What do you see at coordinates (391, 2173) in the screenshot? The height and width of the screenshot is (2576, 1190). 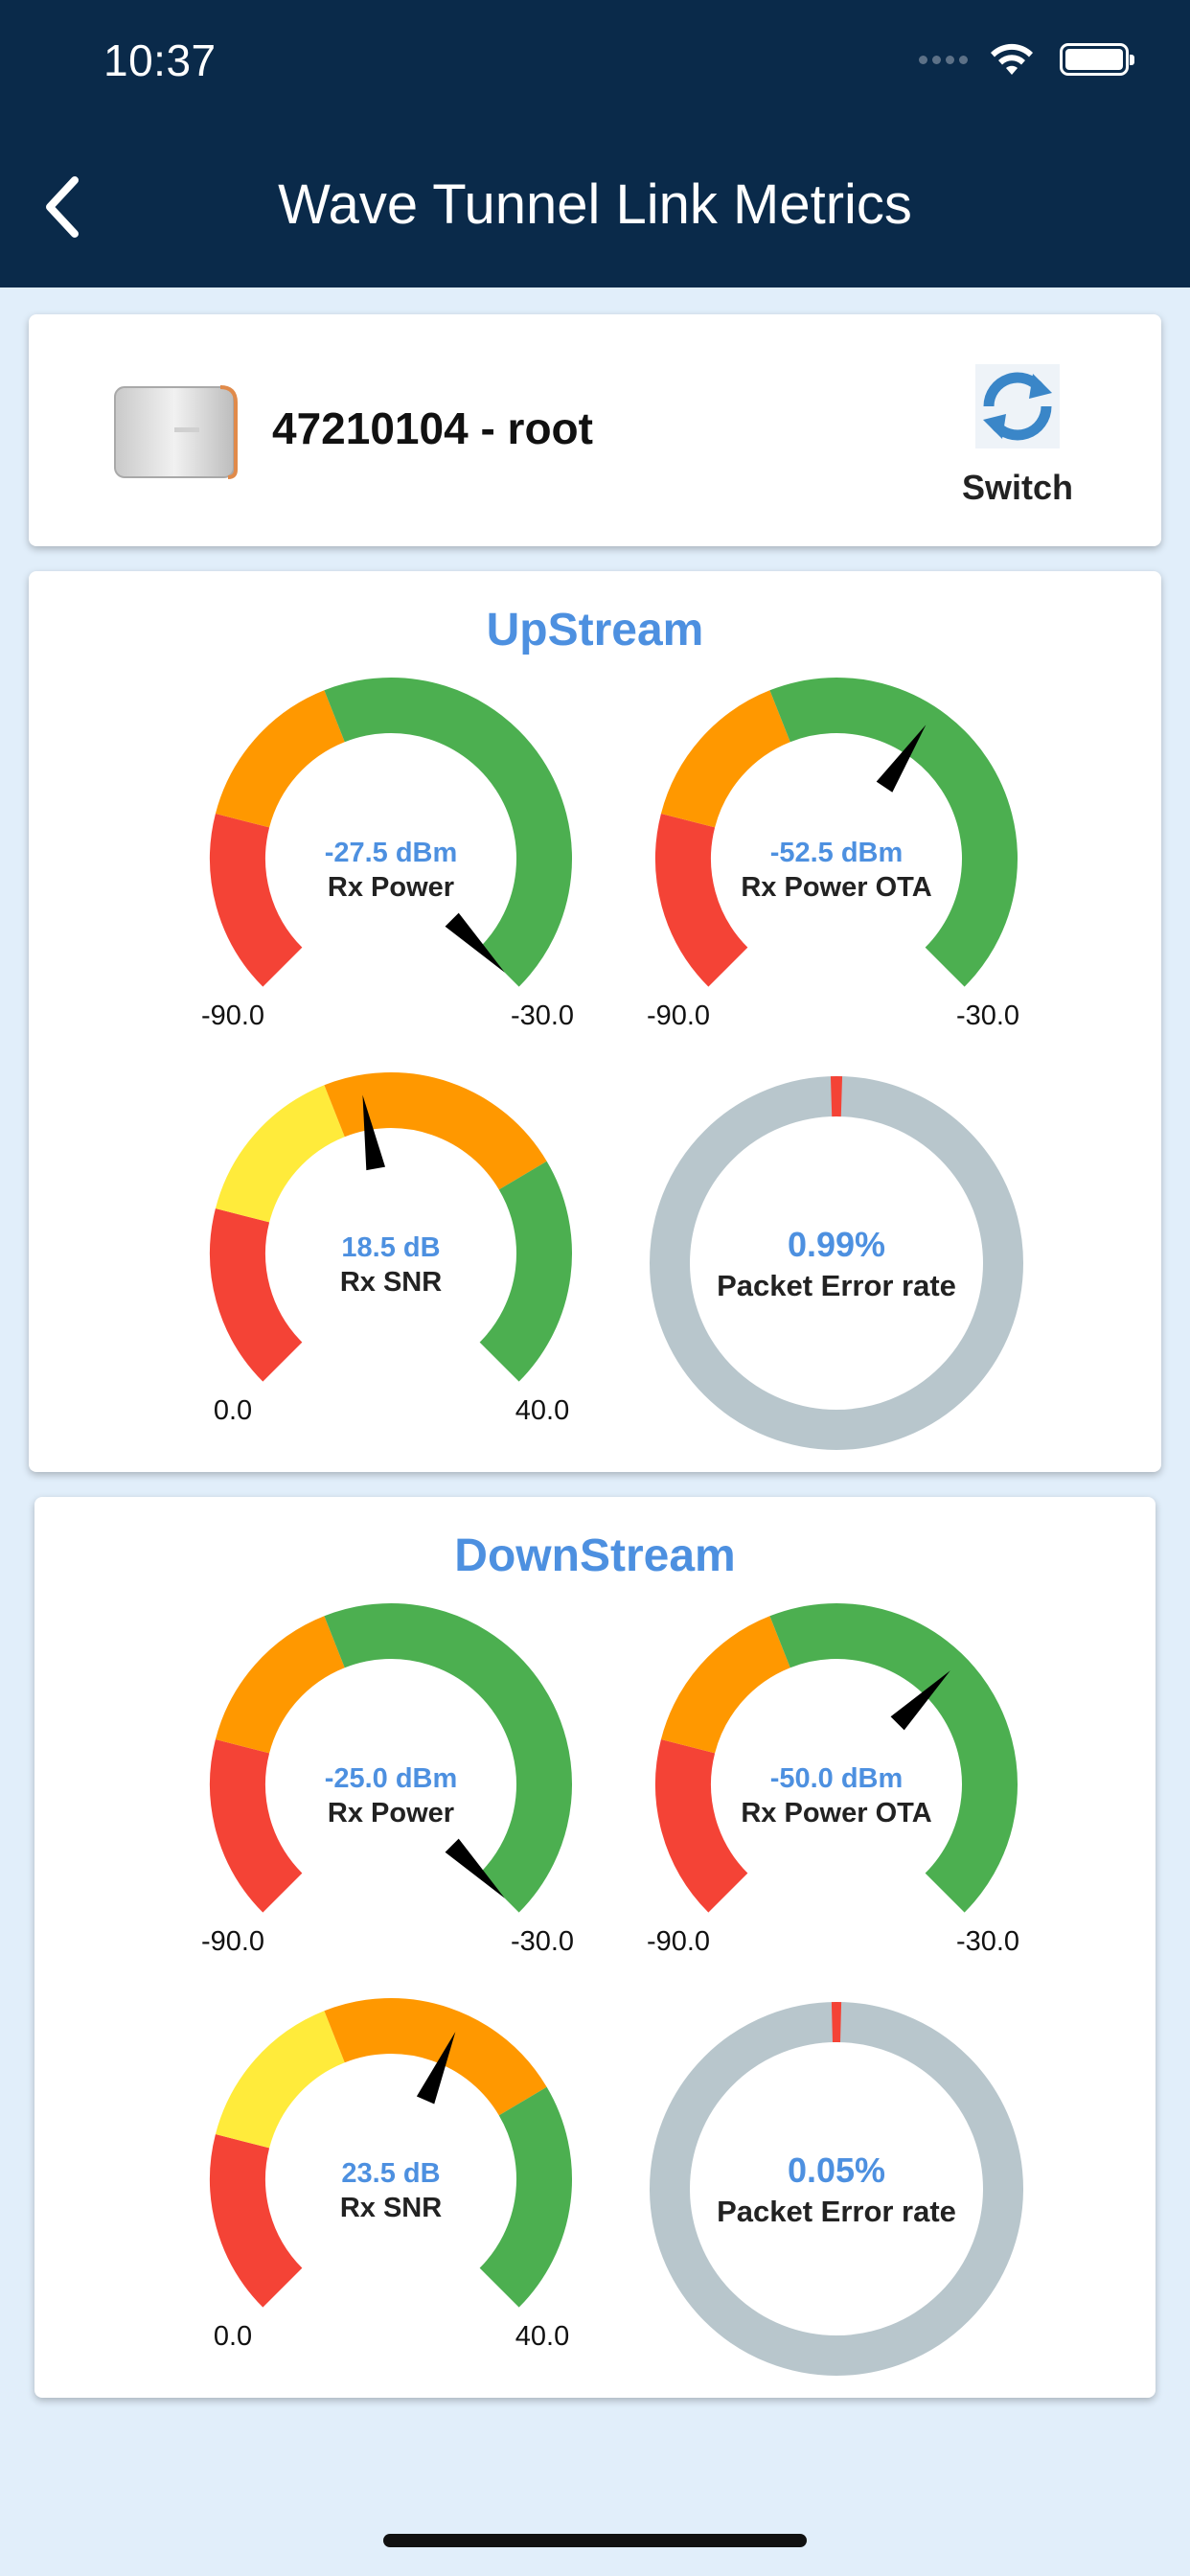 I see `gauge-value: 23.5 dB` at bounding box center [391, 2173].